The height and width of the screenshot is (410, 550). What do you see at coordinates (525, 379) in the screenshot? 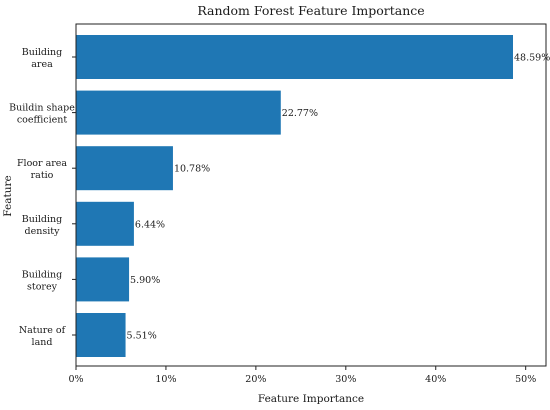
I see `x-tick-label: 50%` at bounding box center [525, 379].